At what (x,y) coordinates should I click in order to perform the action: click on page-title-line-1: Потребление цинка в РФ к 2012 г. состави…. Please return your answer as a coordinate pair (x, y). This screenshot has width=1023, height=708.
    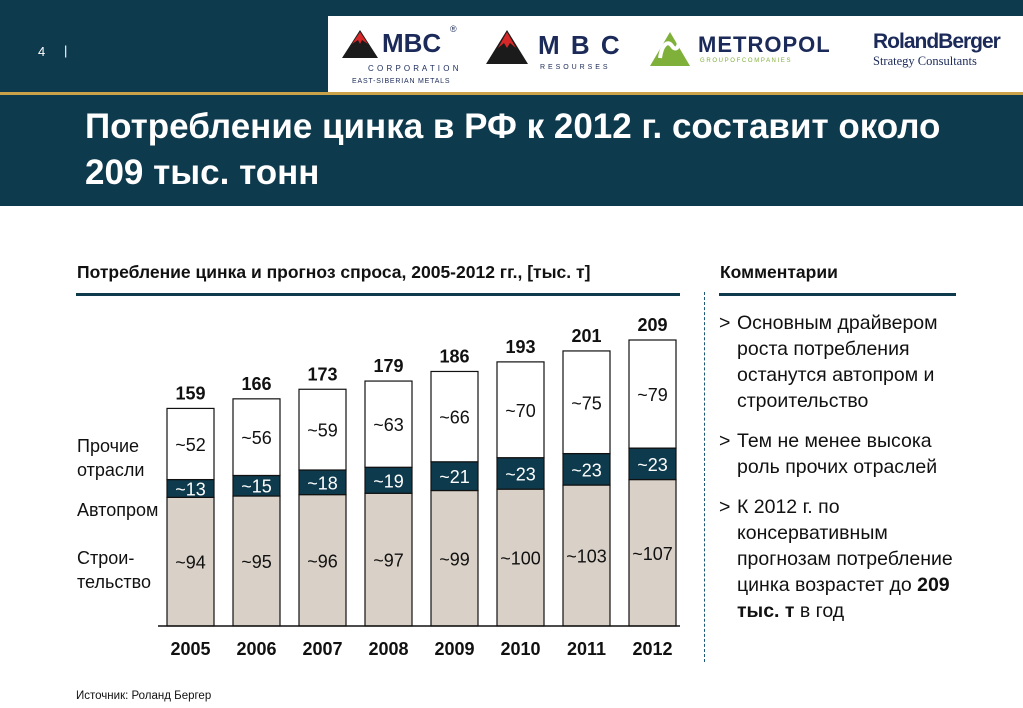
    Looking at the image, I should click on (513, 126).